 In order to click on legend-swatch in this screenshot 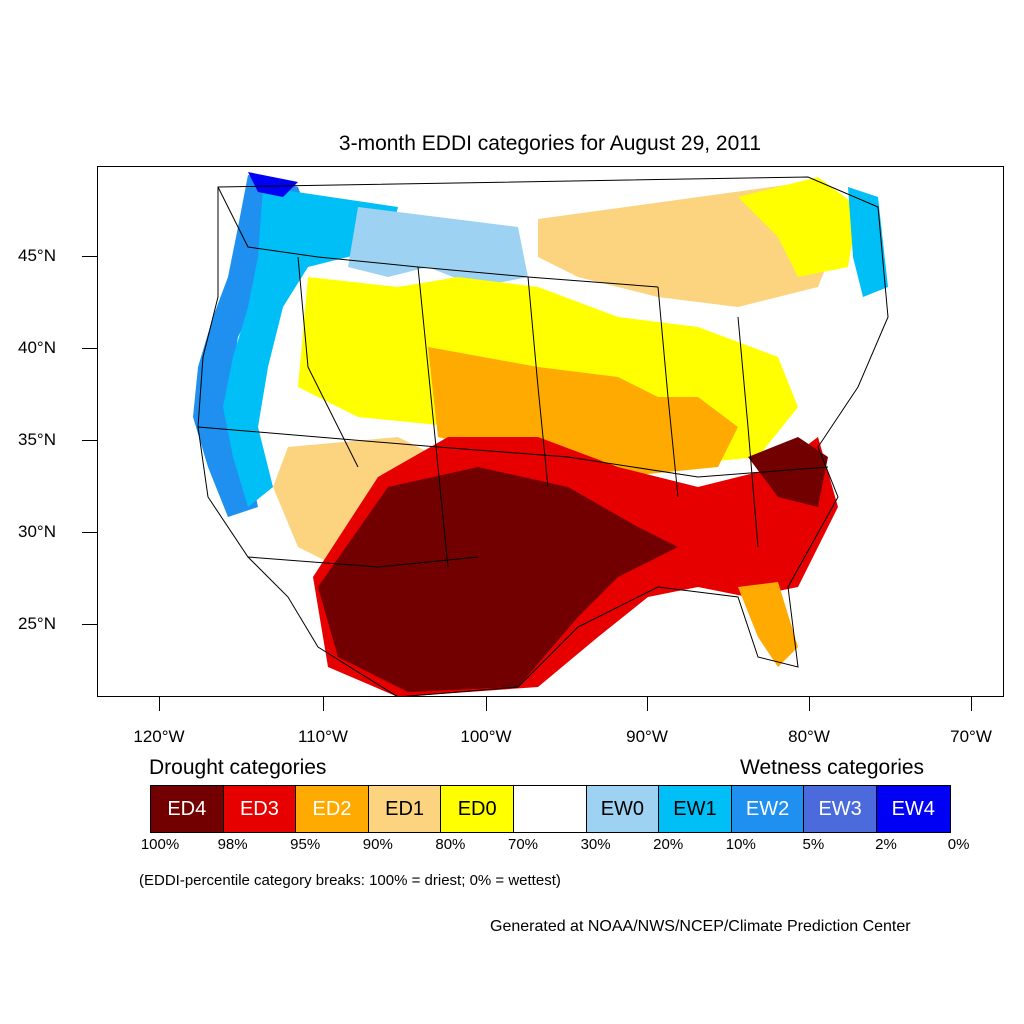, I will do `click(550, 809)`.